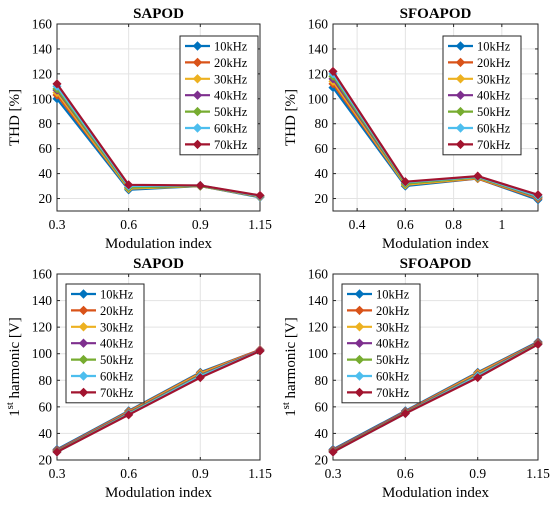 The width and height of the screenshot is (550, 506). I want to click on legend-entry-label: 60kHz, so click(393, 377).